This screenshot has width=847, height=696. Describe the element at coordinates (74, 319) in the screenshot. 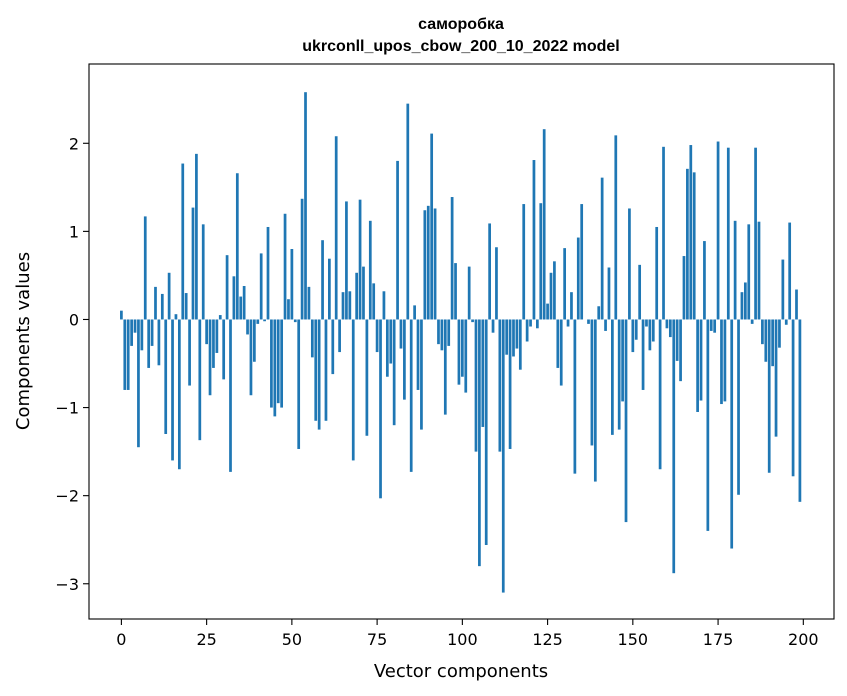

I see `y-tick-label: 0` at that location.